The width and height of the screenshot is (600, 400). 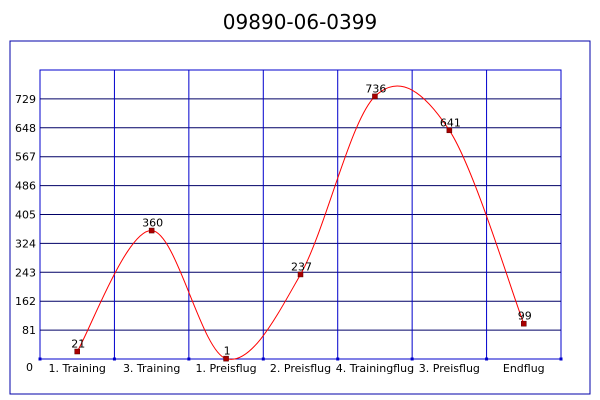 I want to click on y-tick-label: 729, so click(x=25, y=99).